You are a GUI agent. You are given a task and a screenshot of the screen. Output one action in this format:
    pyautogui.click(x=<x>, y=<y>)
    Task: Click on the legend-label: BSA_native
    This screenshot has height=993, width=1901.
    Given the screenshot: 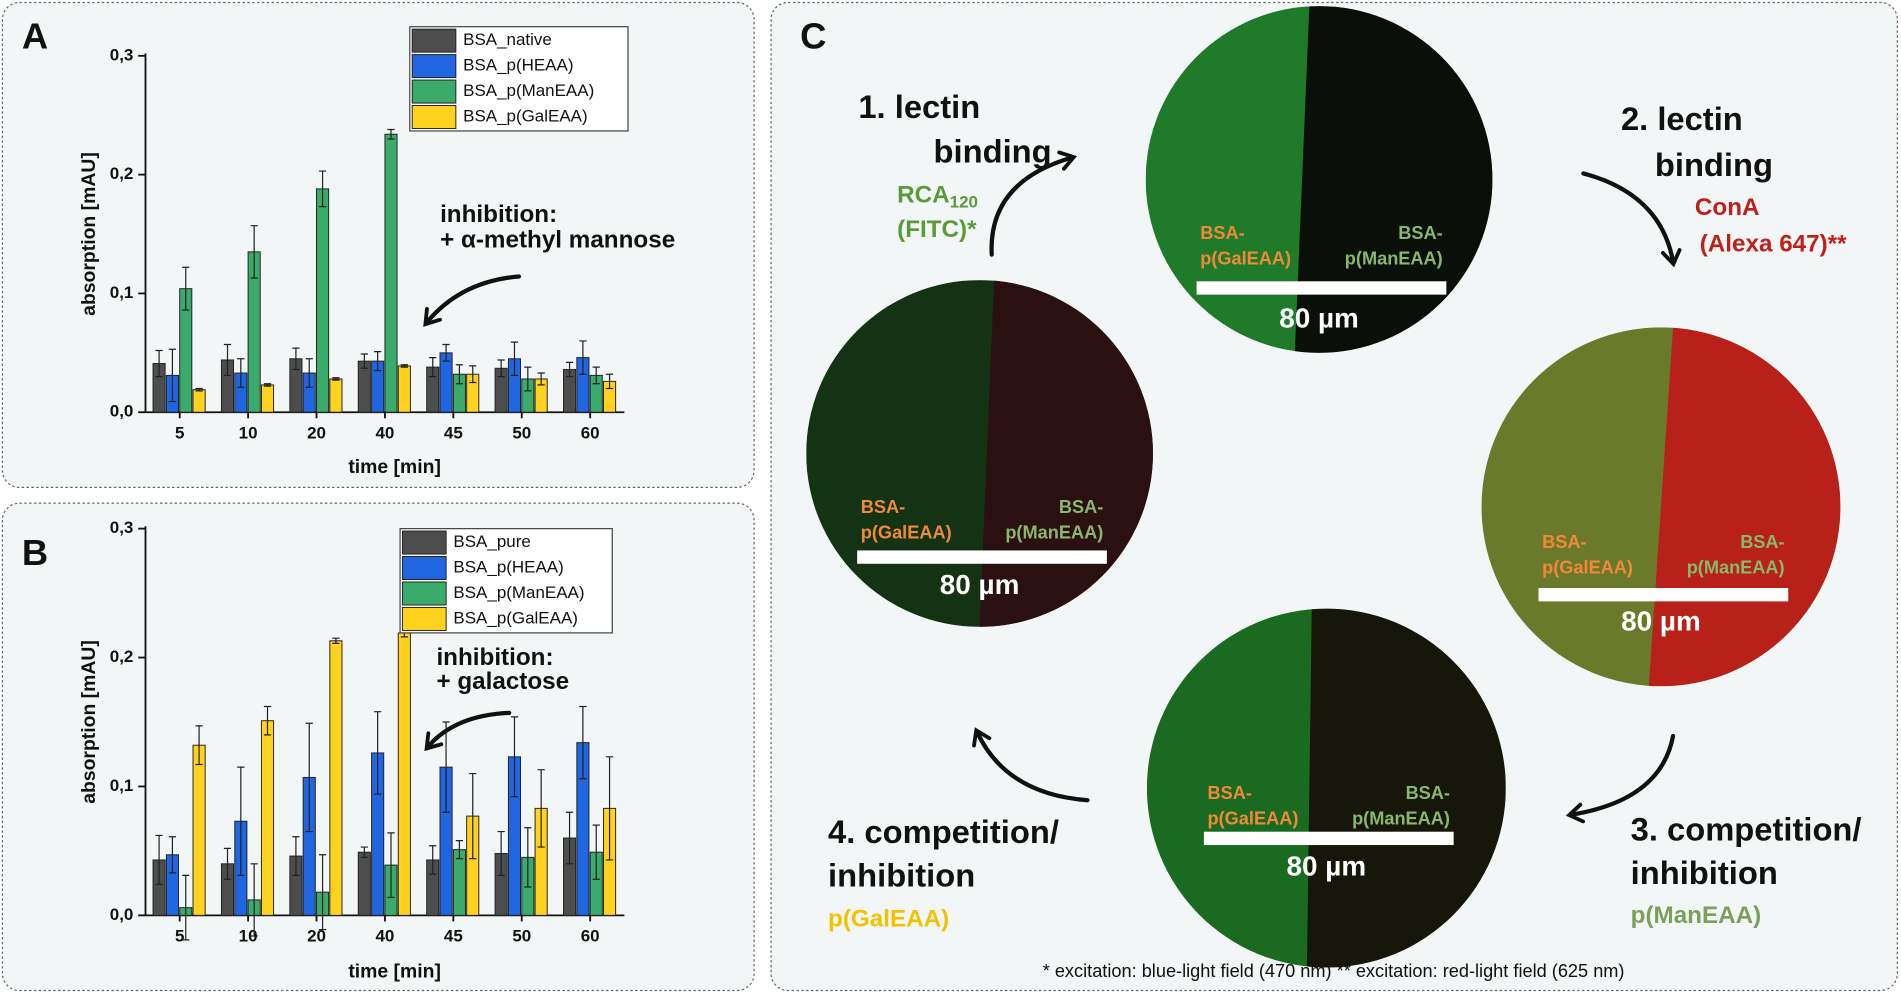 What is the action you would take?
    pyautogui.click(x=507, y=39)
    